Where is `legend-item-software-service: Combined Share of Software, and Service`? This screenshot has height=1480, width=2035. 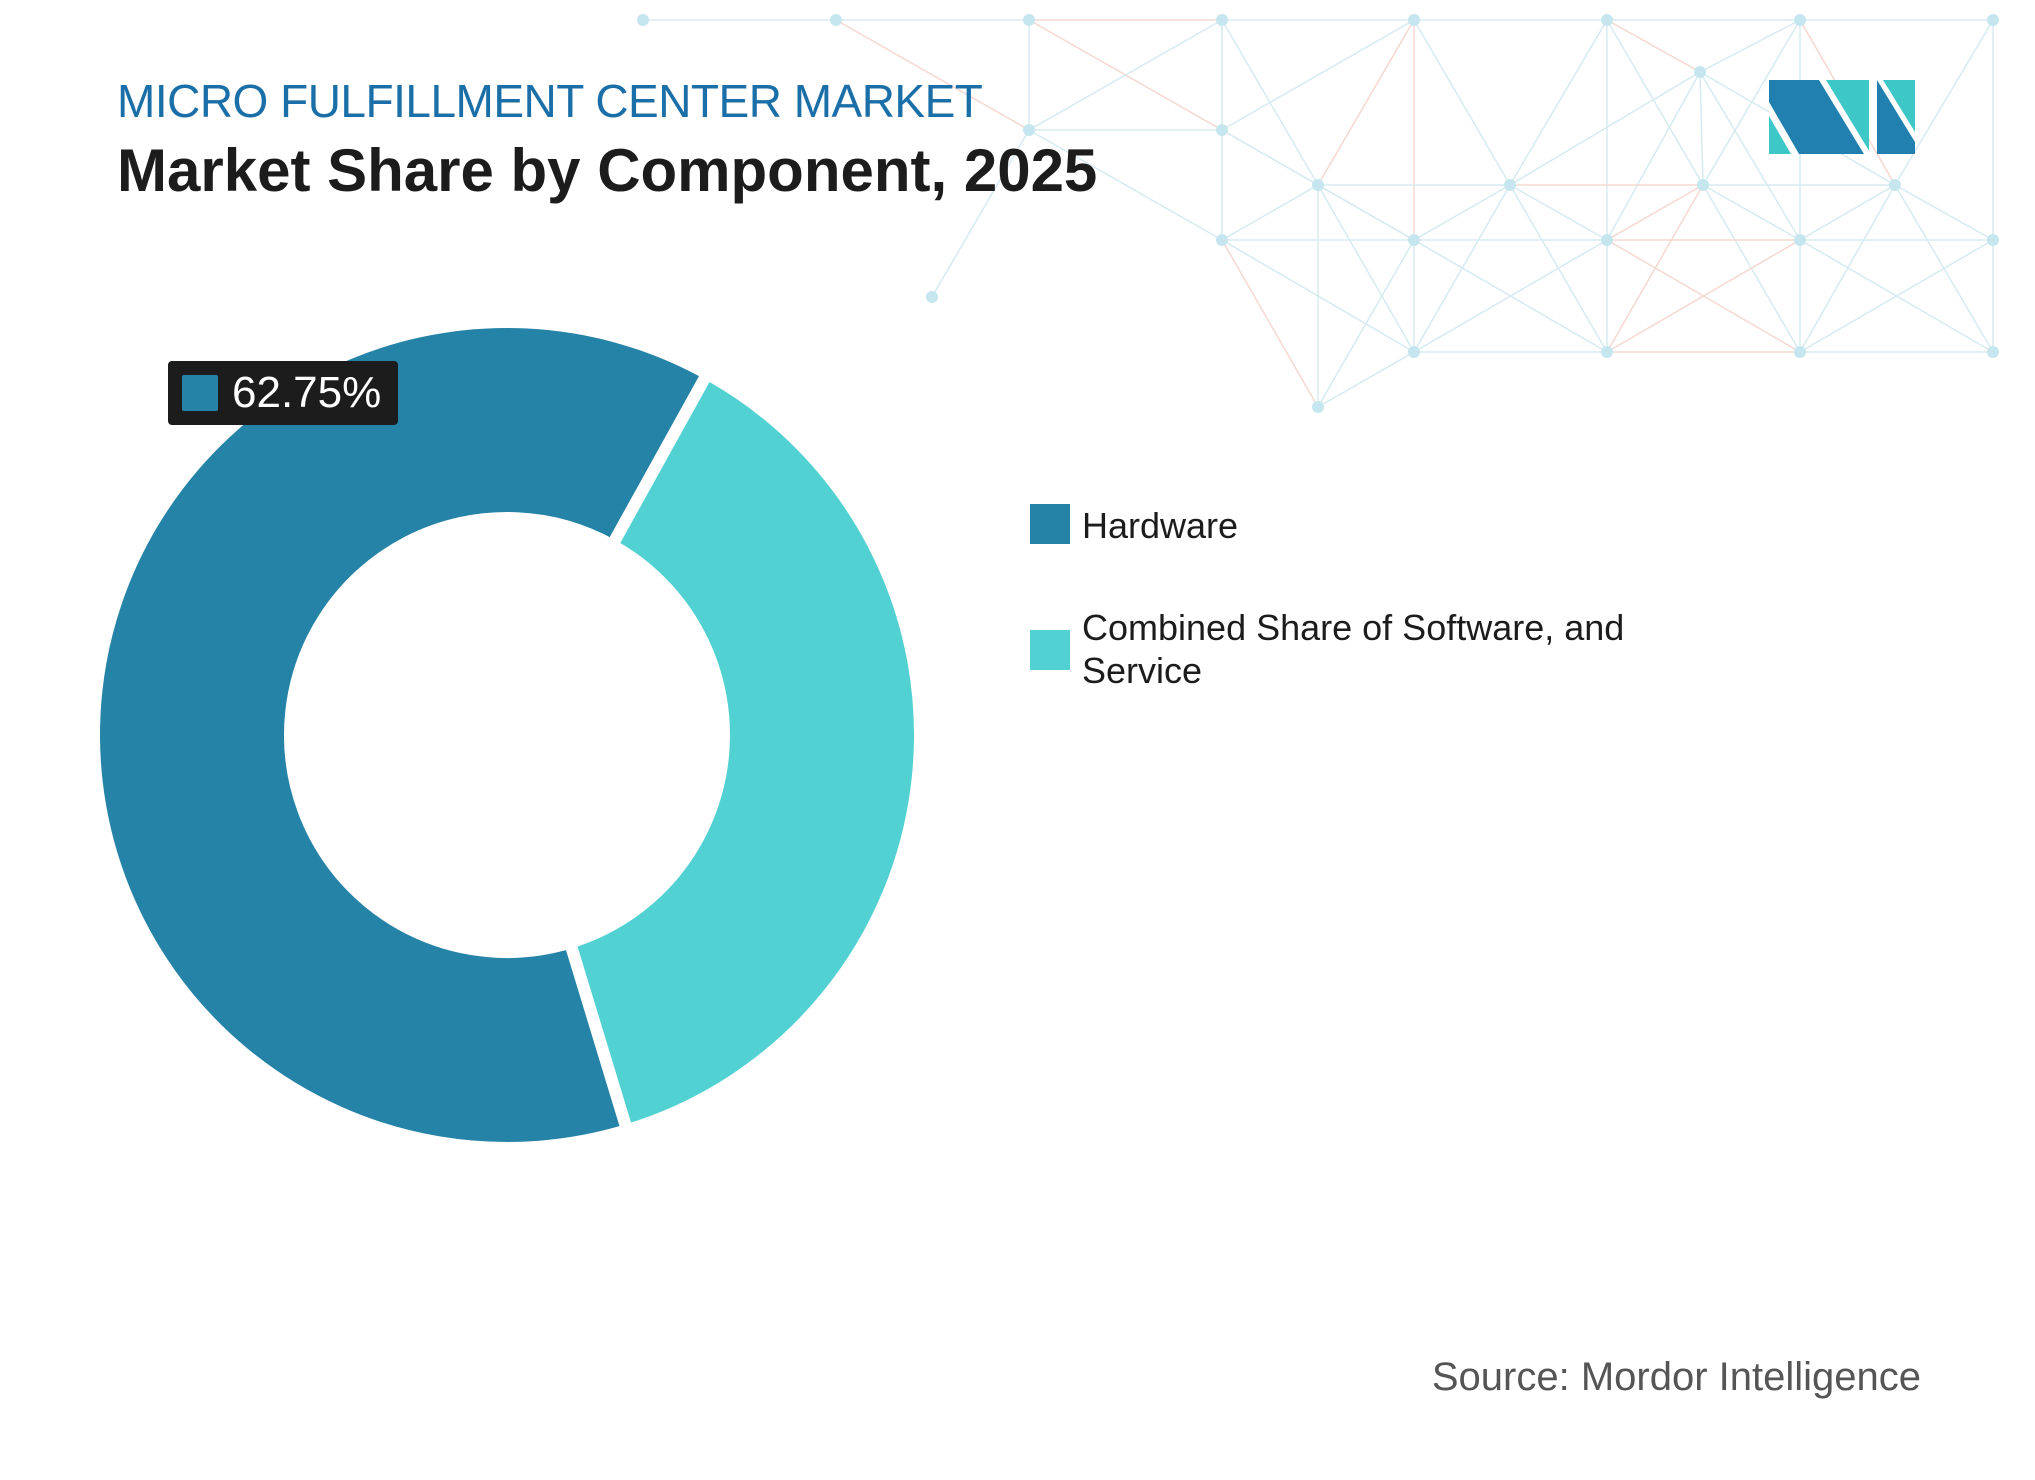
legend-item-software-service: Combined Share of Software, and Service is located at coordinates (1376, 649).